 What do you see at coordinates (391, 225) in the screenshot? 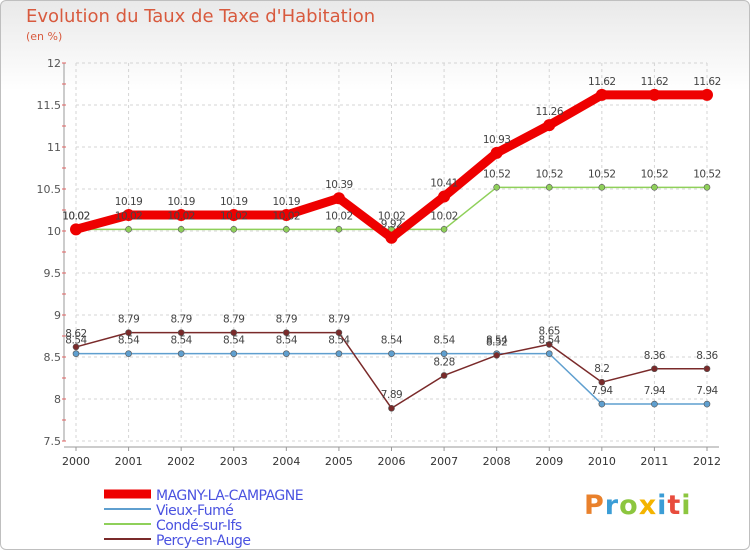
I see `data-label: 9.92` at bounding box center [391, 225].